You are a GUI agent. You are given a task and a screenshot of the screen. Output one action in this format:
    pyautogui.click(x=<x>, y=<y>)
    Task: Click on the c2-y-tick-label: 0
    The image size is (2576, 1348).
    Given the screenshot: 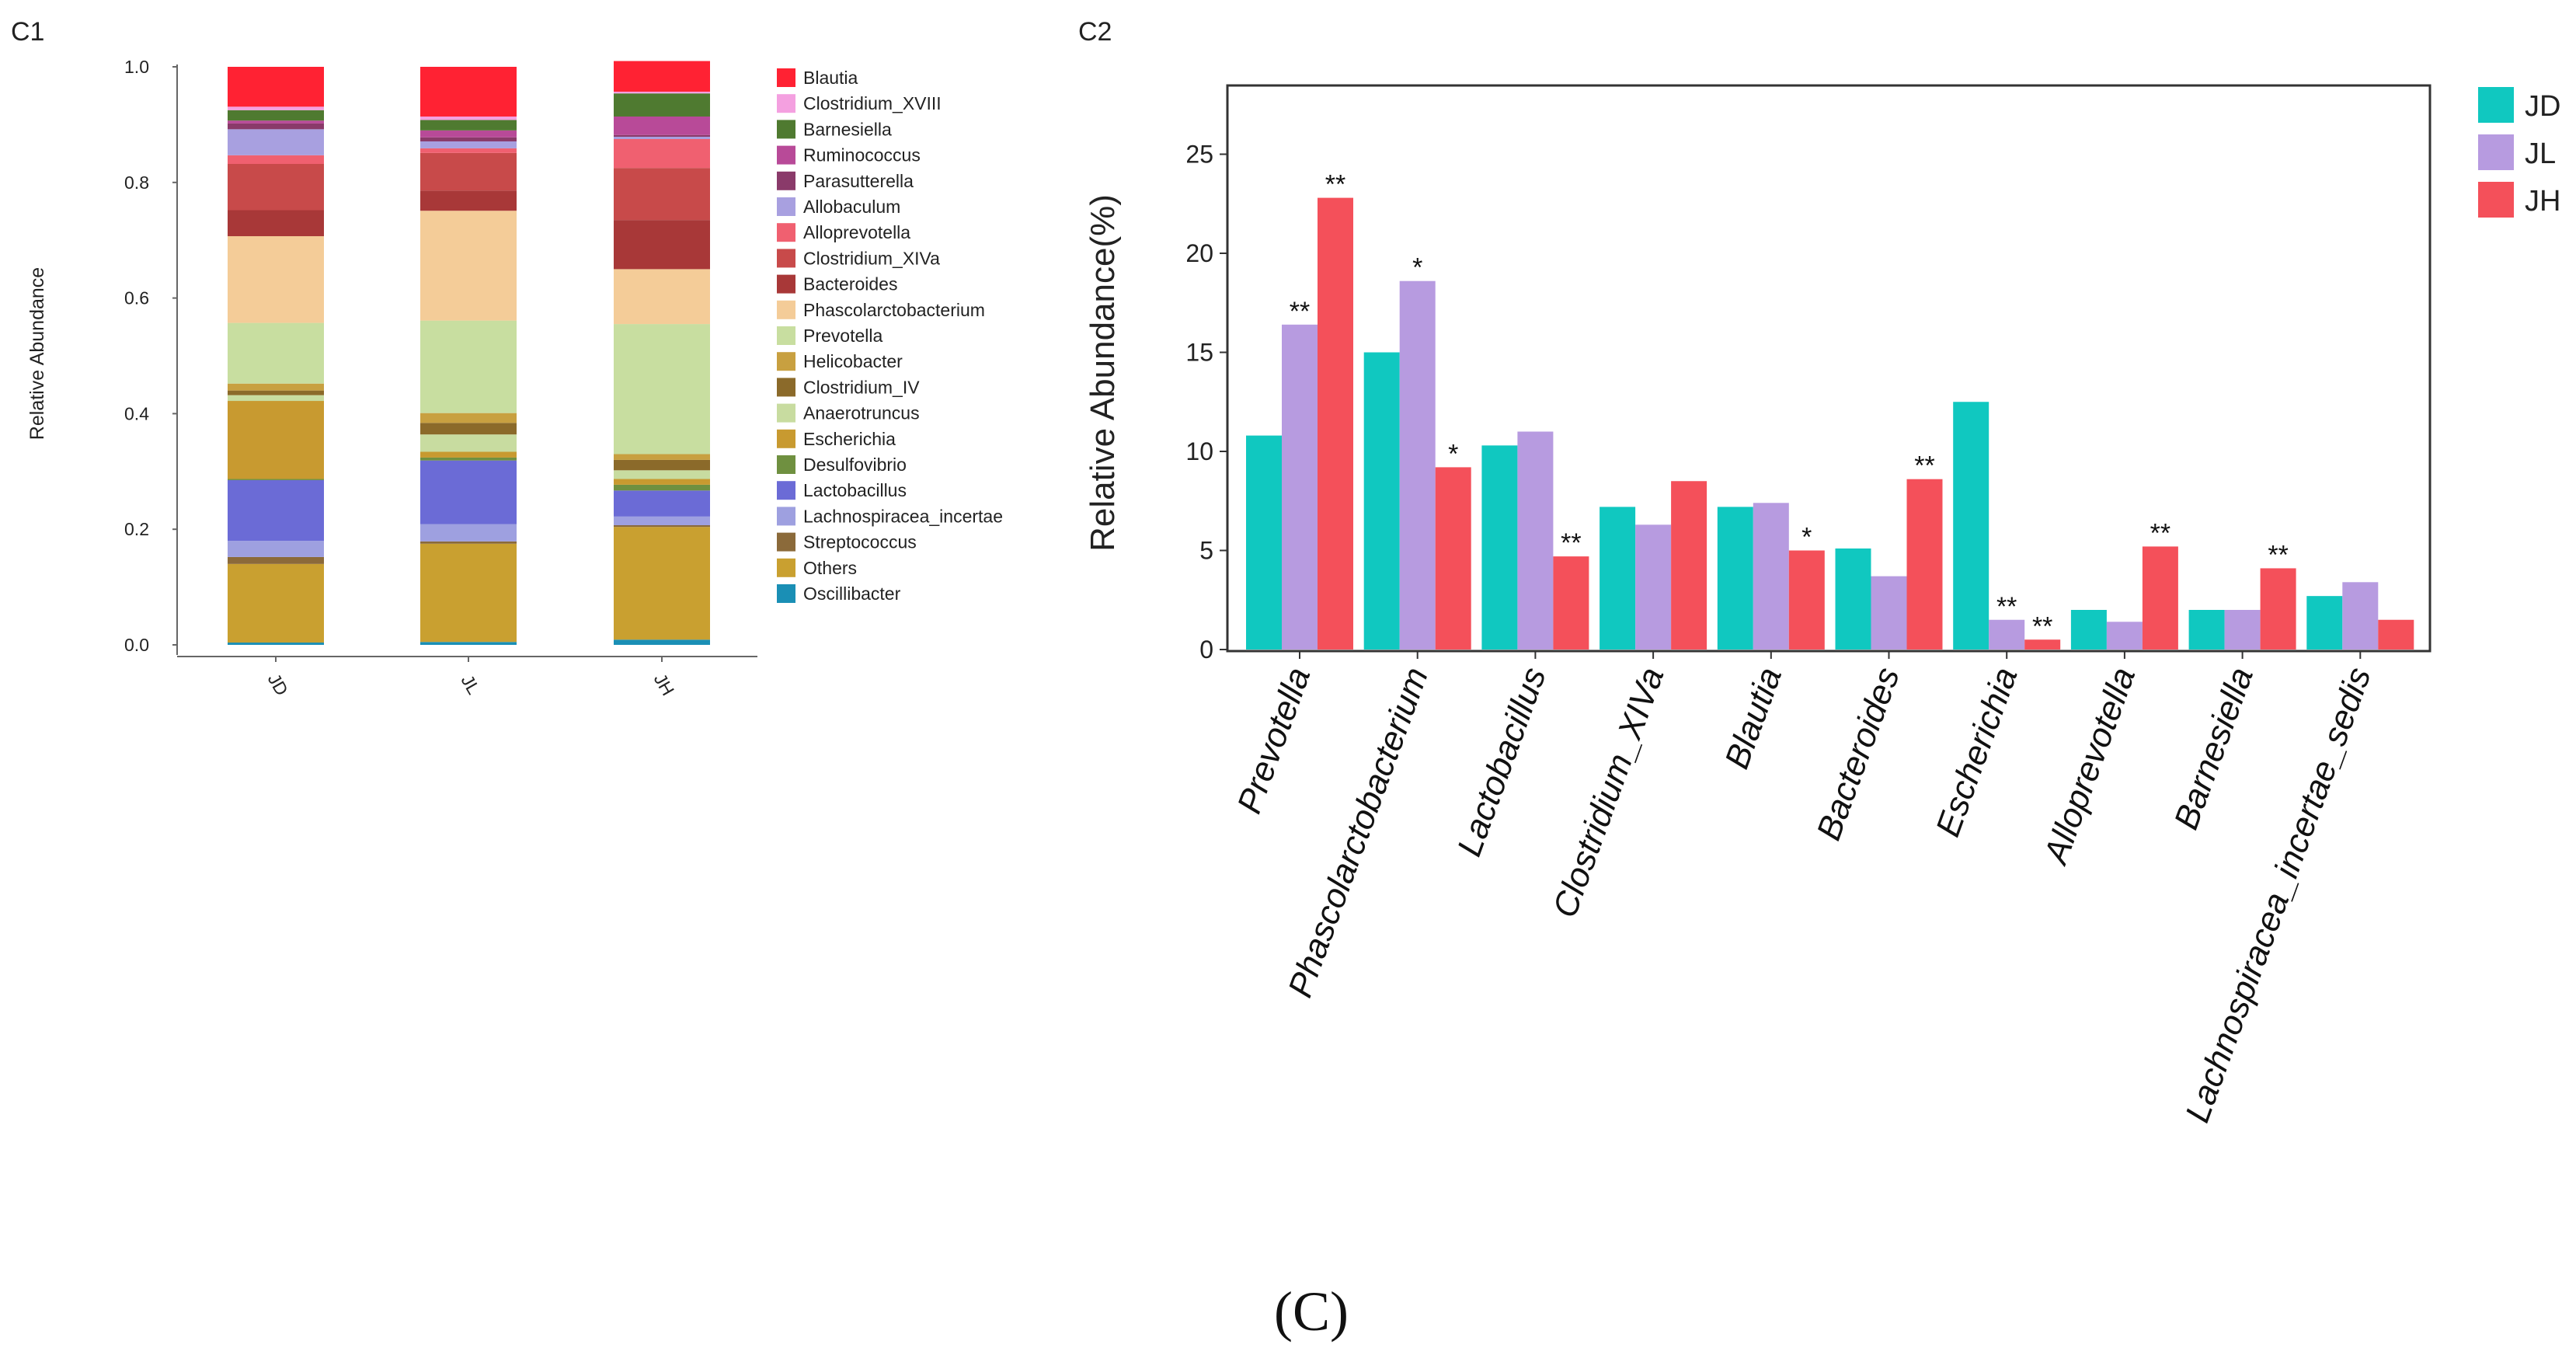 What is the action you would take?
    pyautogui.click(x=1206, y=650)
    